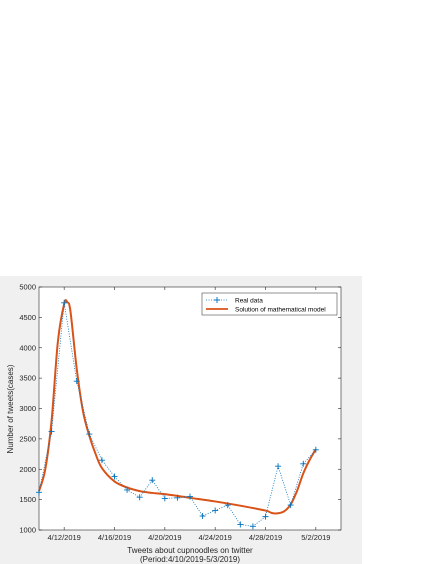 This screenshot has height=564, width=436. What do you see at coordinates (249, 301) in the screenshot?
I see `legend-label-real: Real data` at bounding box center [249, 301].